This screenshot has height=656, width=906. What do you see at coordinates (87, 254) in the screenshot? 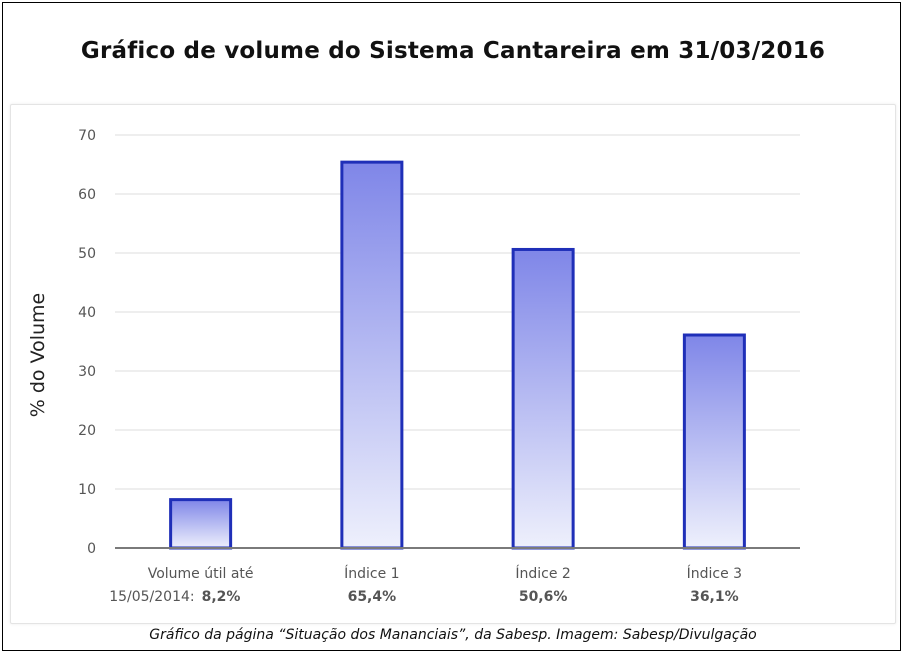
I see `y-tick-label: 50` at bounding box center [87, 254].